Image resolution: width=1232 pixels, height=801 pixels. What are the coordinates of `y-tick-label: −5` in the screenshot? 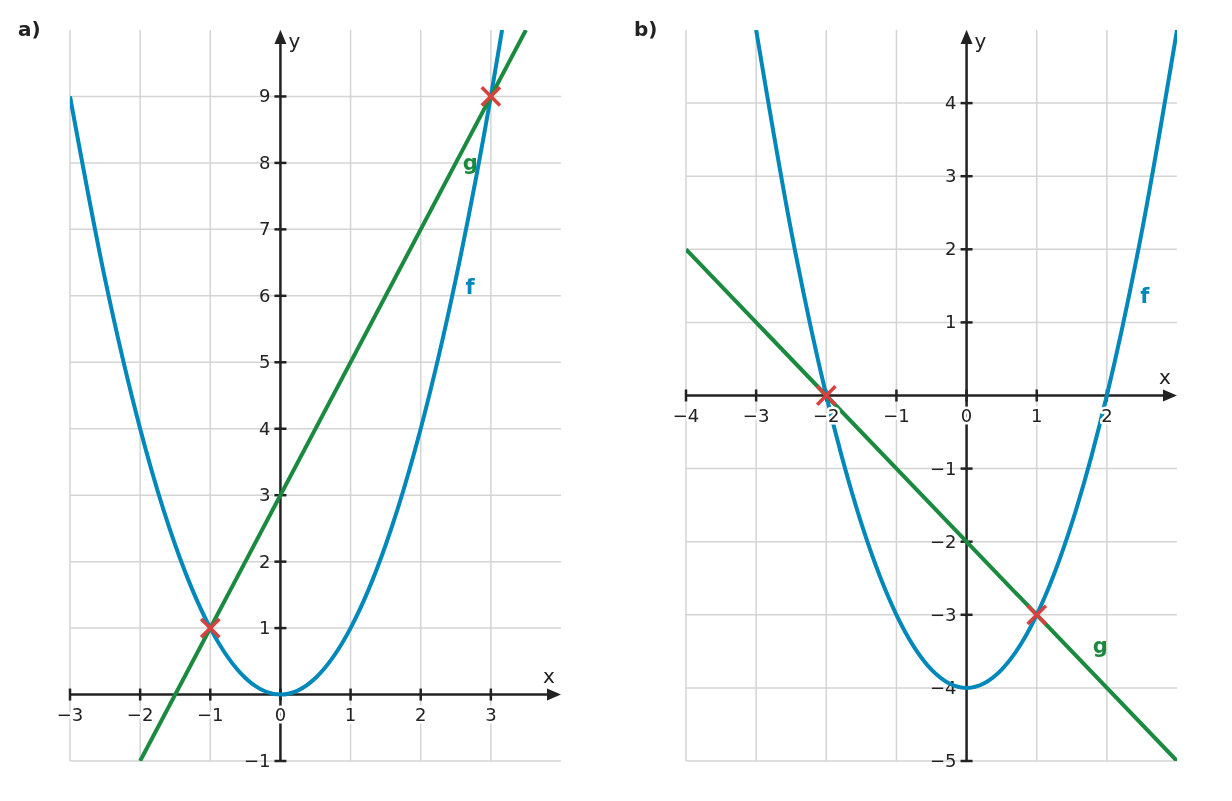 It's located at (943, 760).